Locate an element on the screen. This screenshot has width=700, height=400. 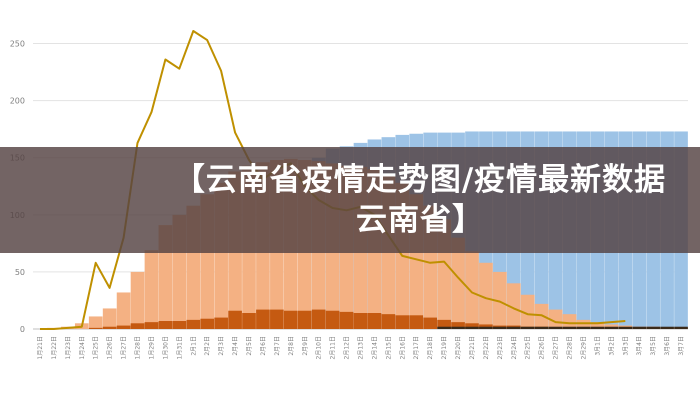
x-tick-label: 2月1日 is located at coordinates (193, 346).